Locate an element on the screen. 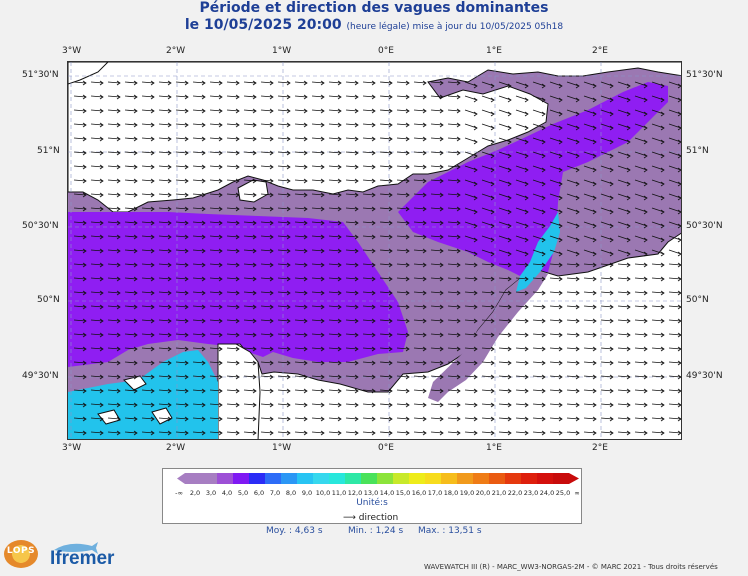 This screenshot has height=576, width=748. land-isle-of-wight is located at coordinates (253, 191).